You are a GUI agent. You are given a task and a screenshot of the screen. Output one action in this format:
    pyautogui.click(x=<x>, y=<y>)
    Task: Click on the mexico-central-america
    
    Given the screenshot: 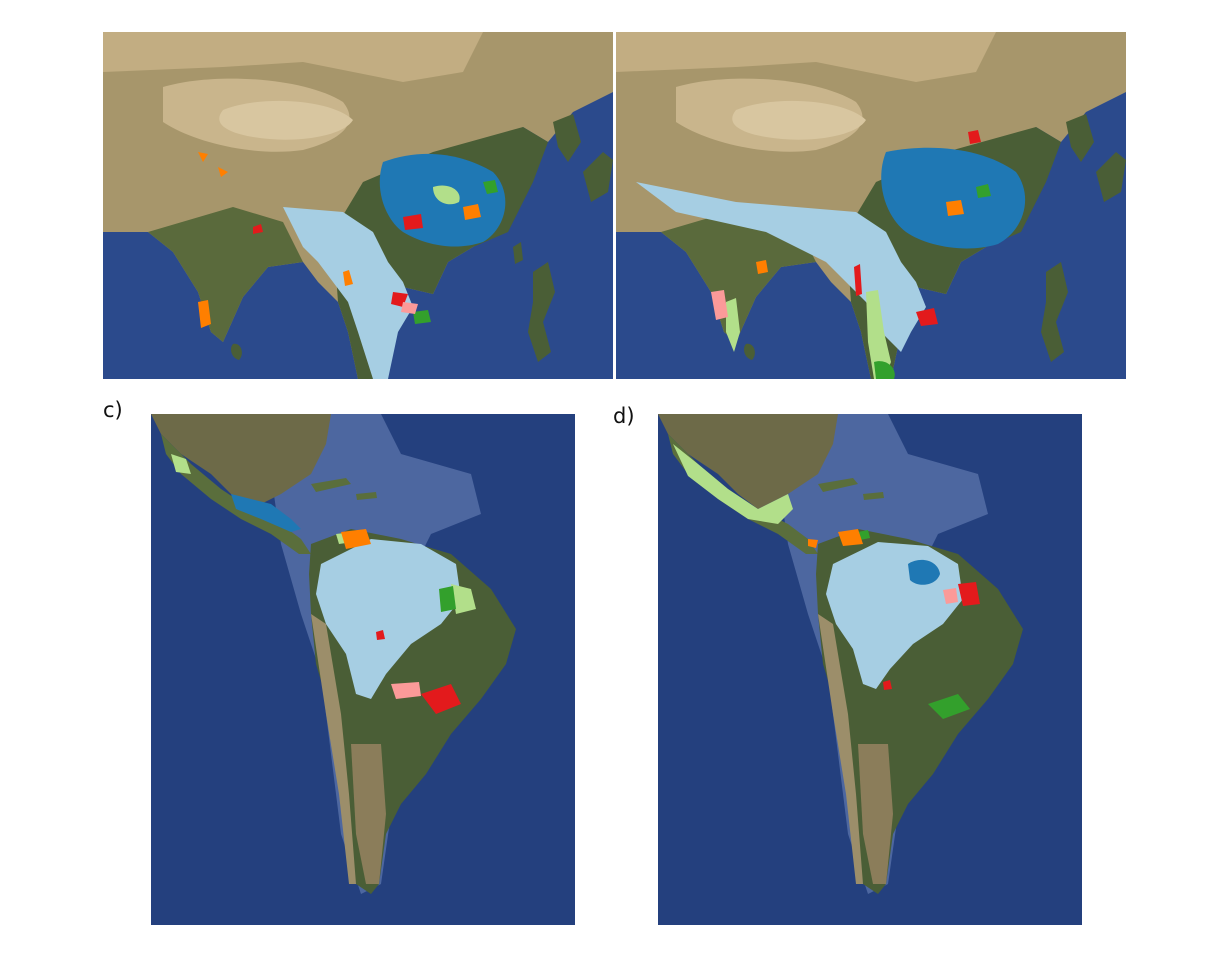 What is the action you would take?
    pyautogui.click(x=743, y=494)
    